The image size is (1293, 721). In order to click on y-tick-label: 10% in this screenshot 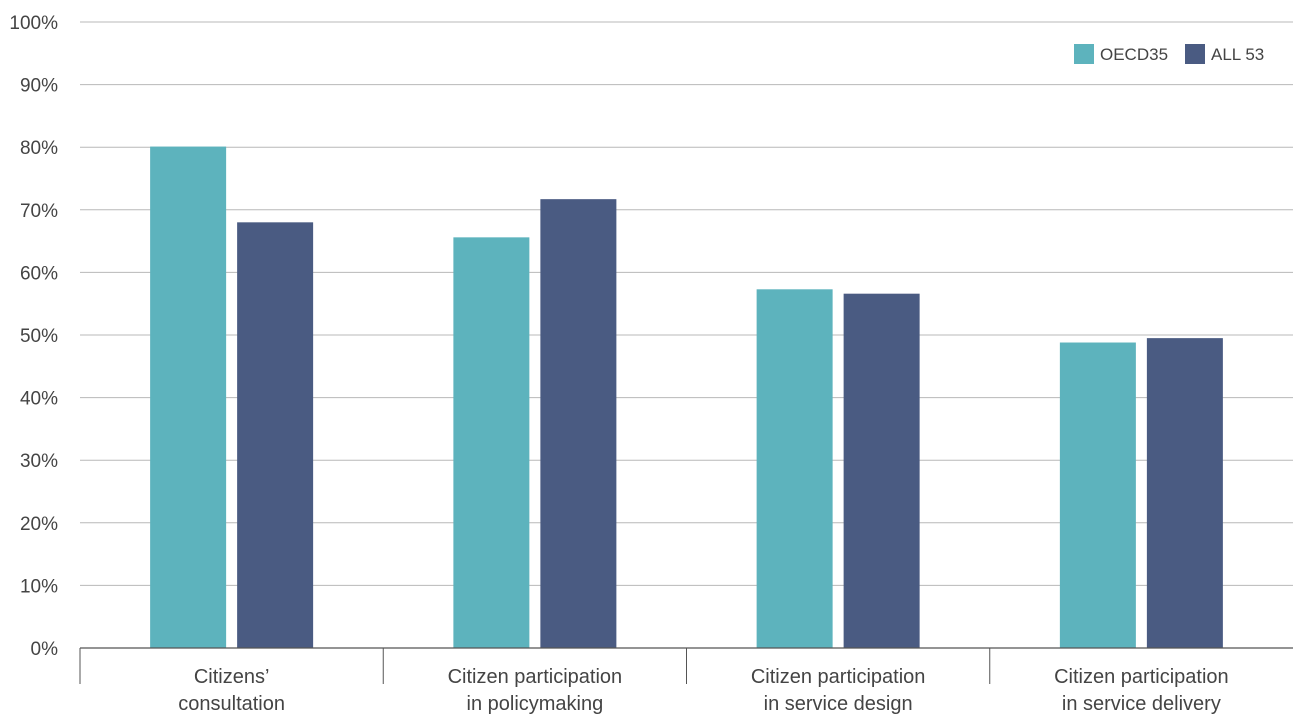, I will do `click(39, 586)`.